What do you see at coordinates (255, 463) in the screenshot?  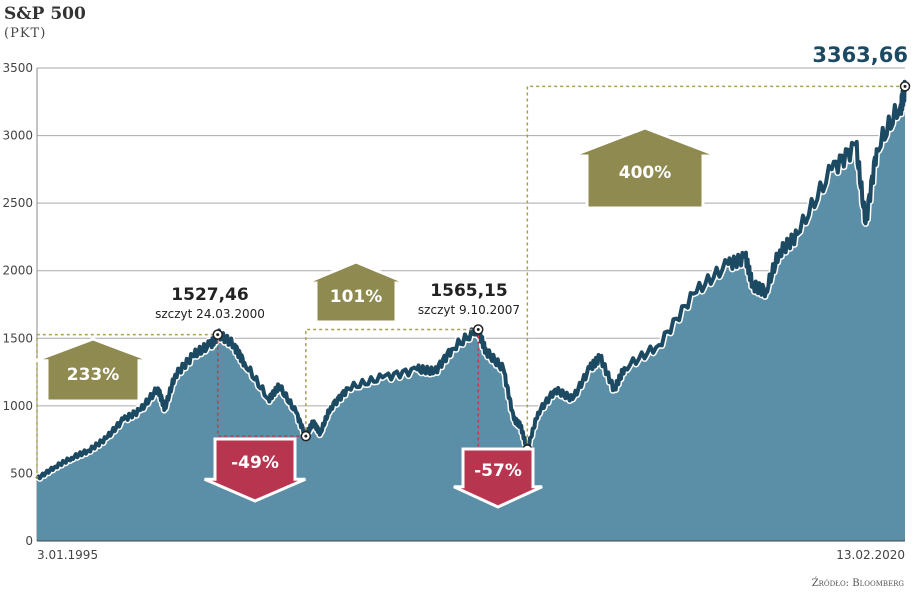 I see `change-minus49-label: -49%` at bounding box center [255, 463].